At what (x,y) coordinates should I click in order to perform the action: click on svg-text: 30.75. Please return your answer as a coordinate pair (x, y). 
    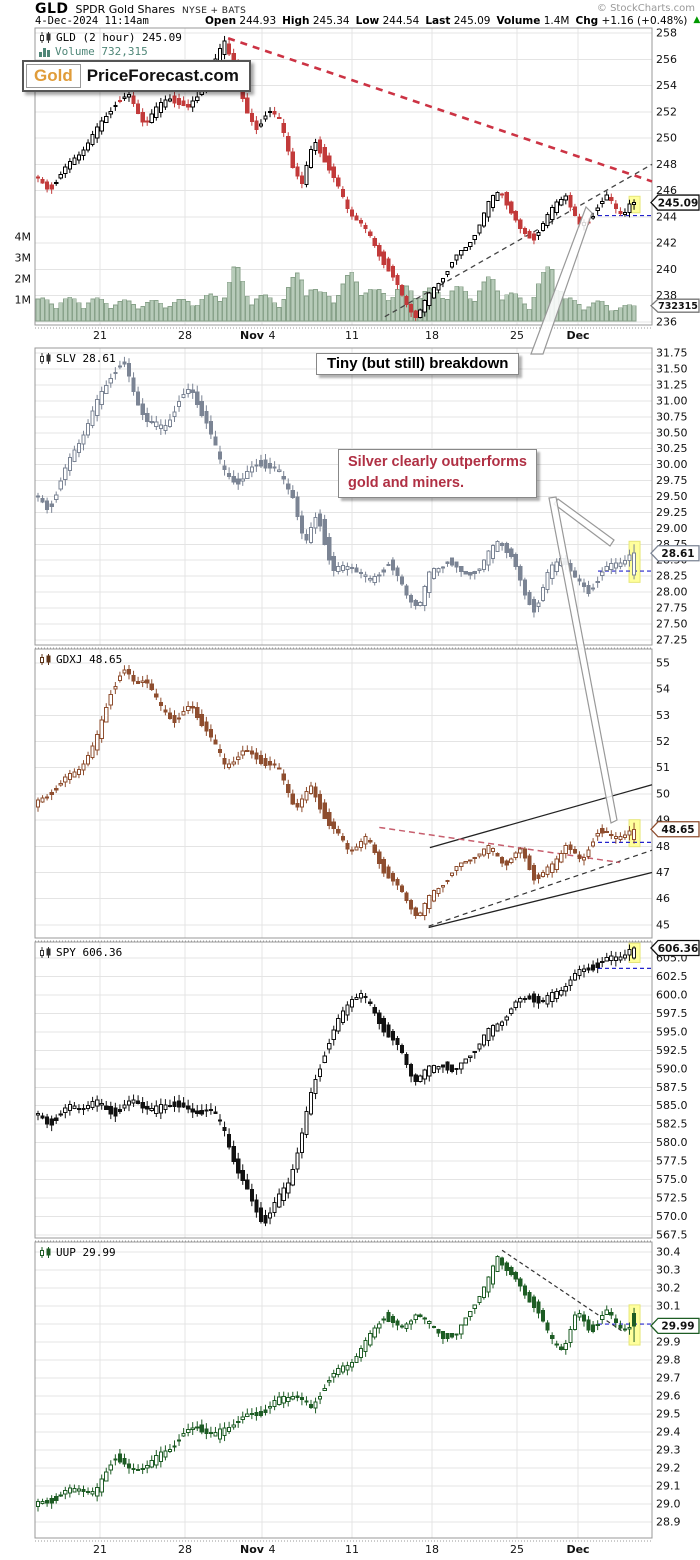
    Looking at the image, I should click on (672, 416).